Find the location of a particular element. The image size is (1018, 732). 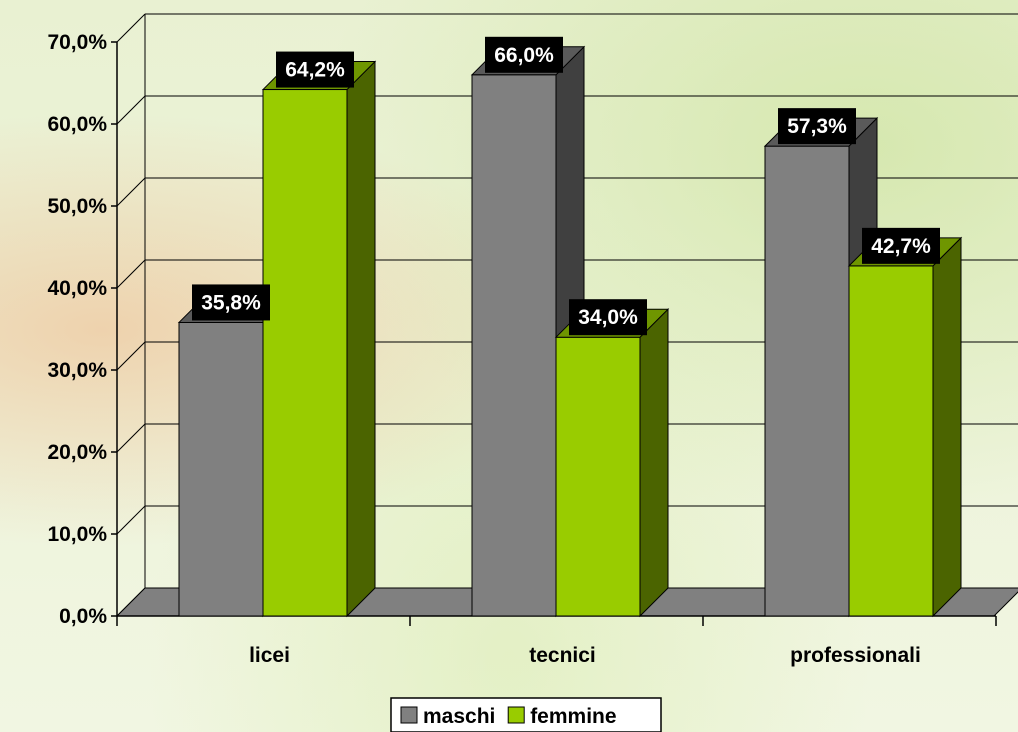

data-label: 64,2% is located at coordinates (315, 70).